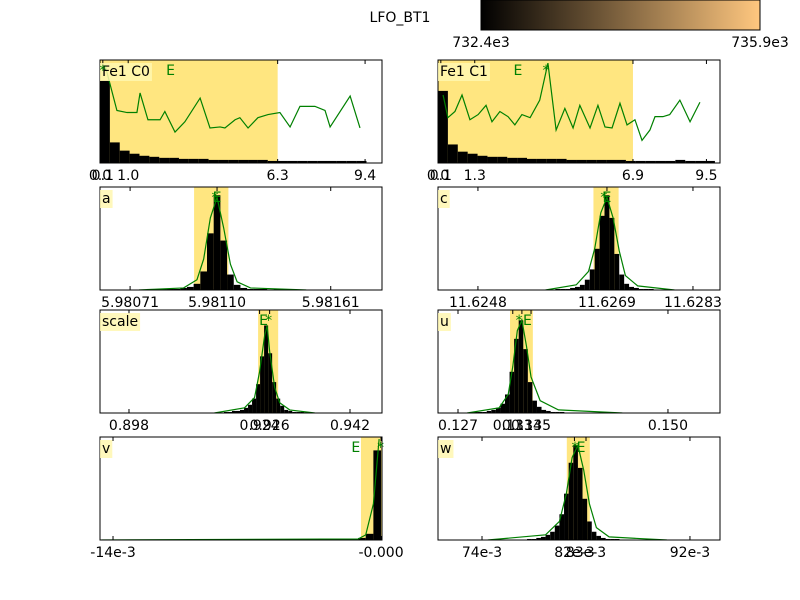 This screenshot has height=600, width=800. What do you see at coordinates (103, 176) in the screenshot?
I see `x-tick-label: 0.1` at bounding box center [103, 176].